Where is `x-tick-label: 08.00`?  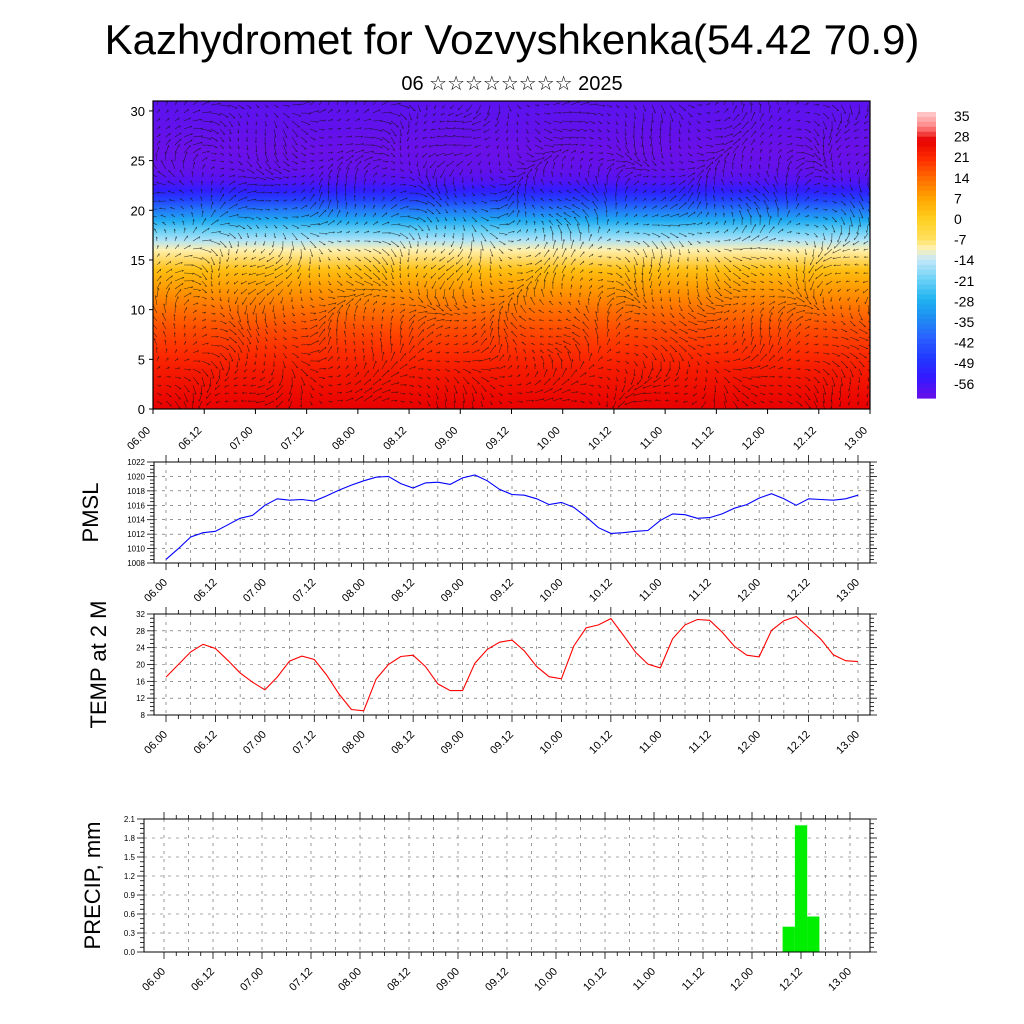 x-tick-label: 08.00 is located at coordinates (344, 439).